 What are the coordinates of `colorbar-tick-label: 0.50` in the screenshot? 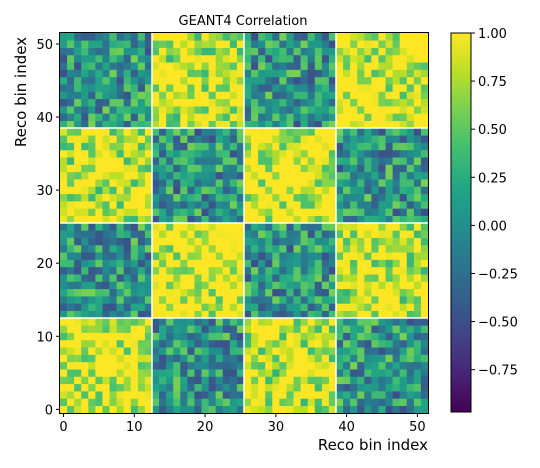 It's located at (492, 130).